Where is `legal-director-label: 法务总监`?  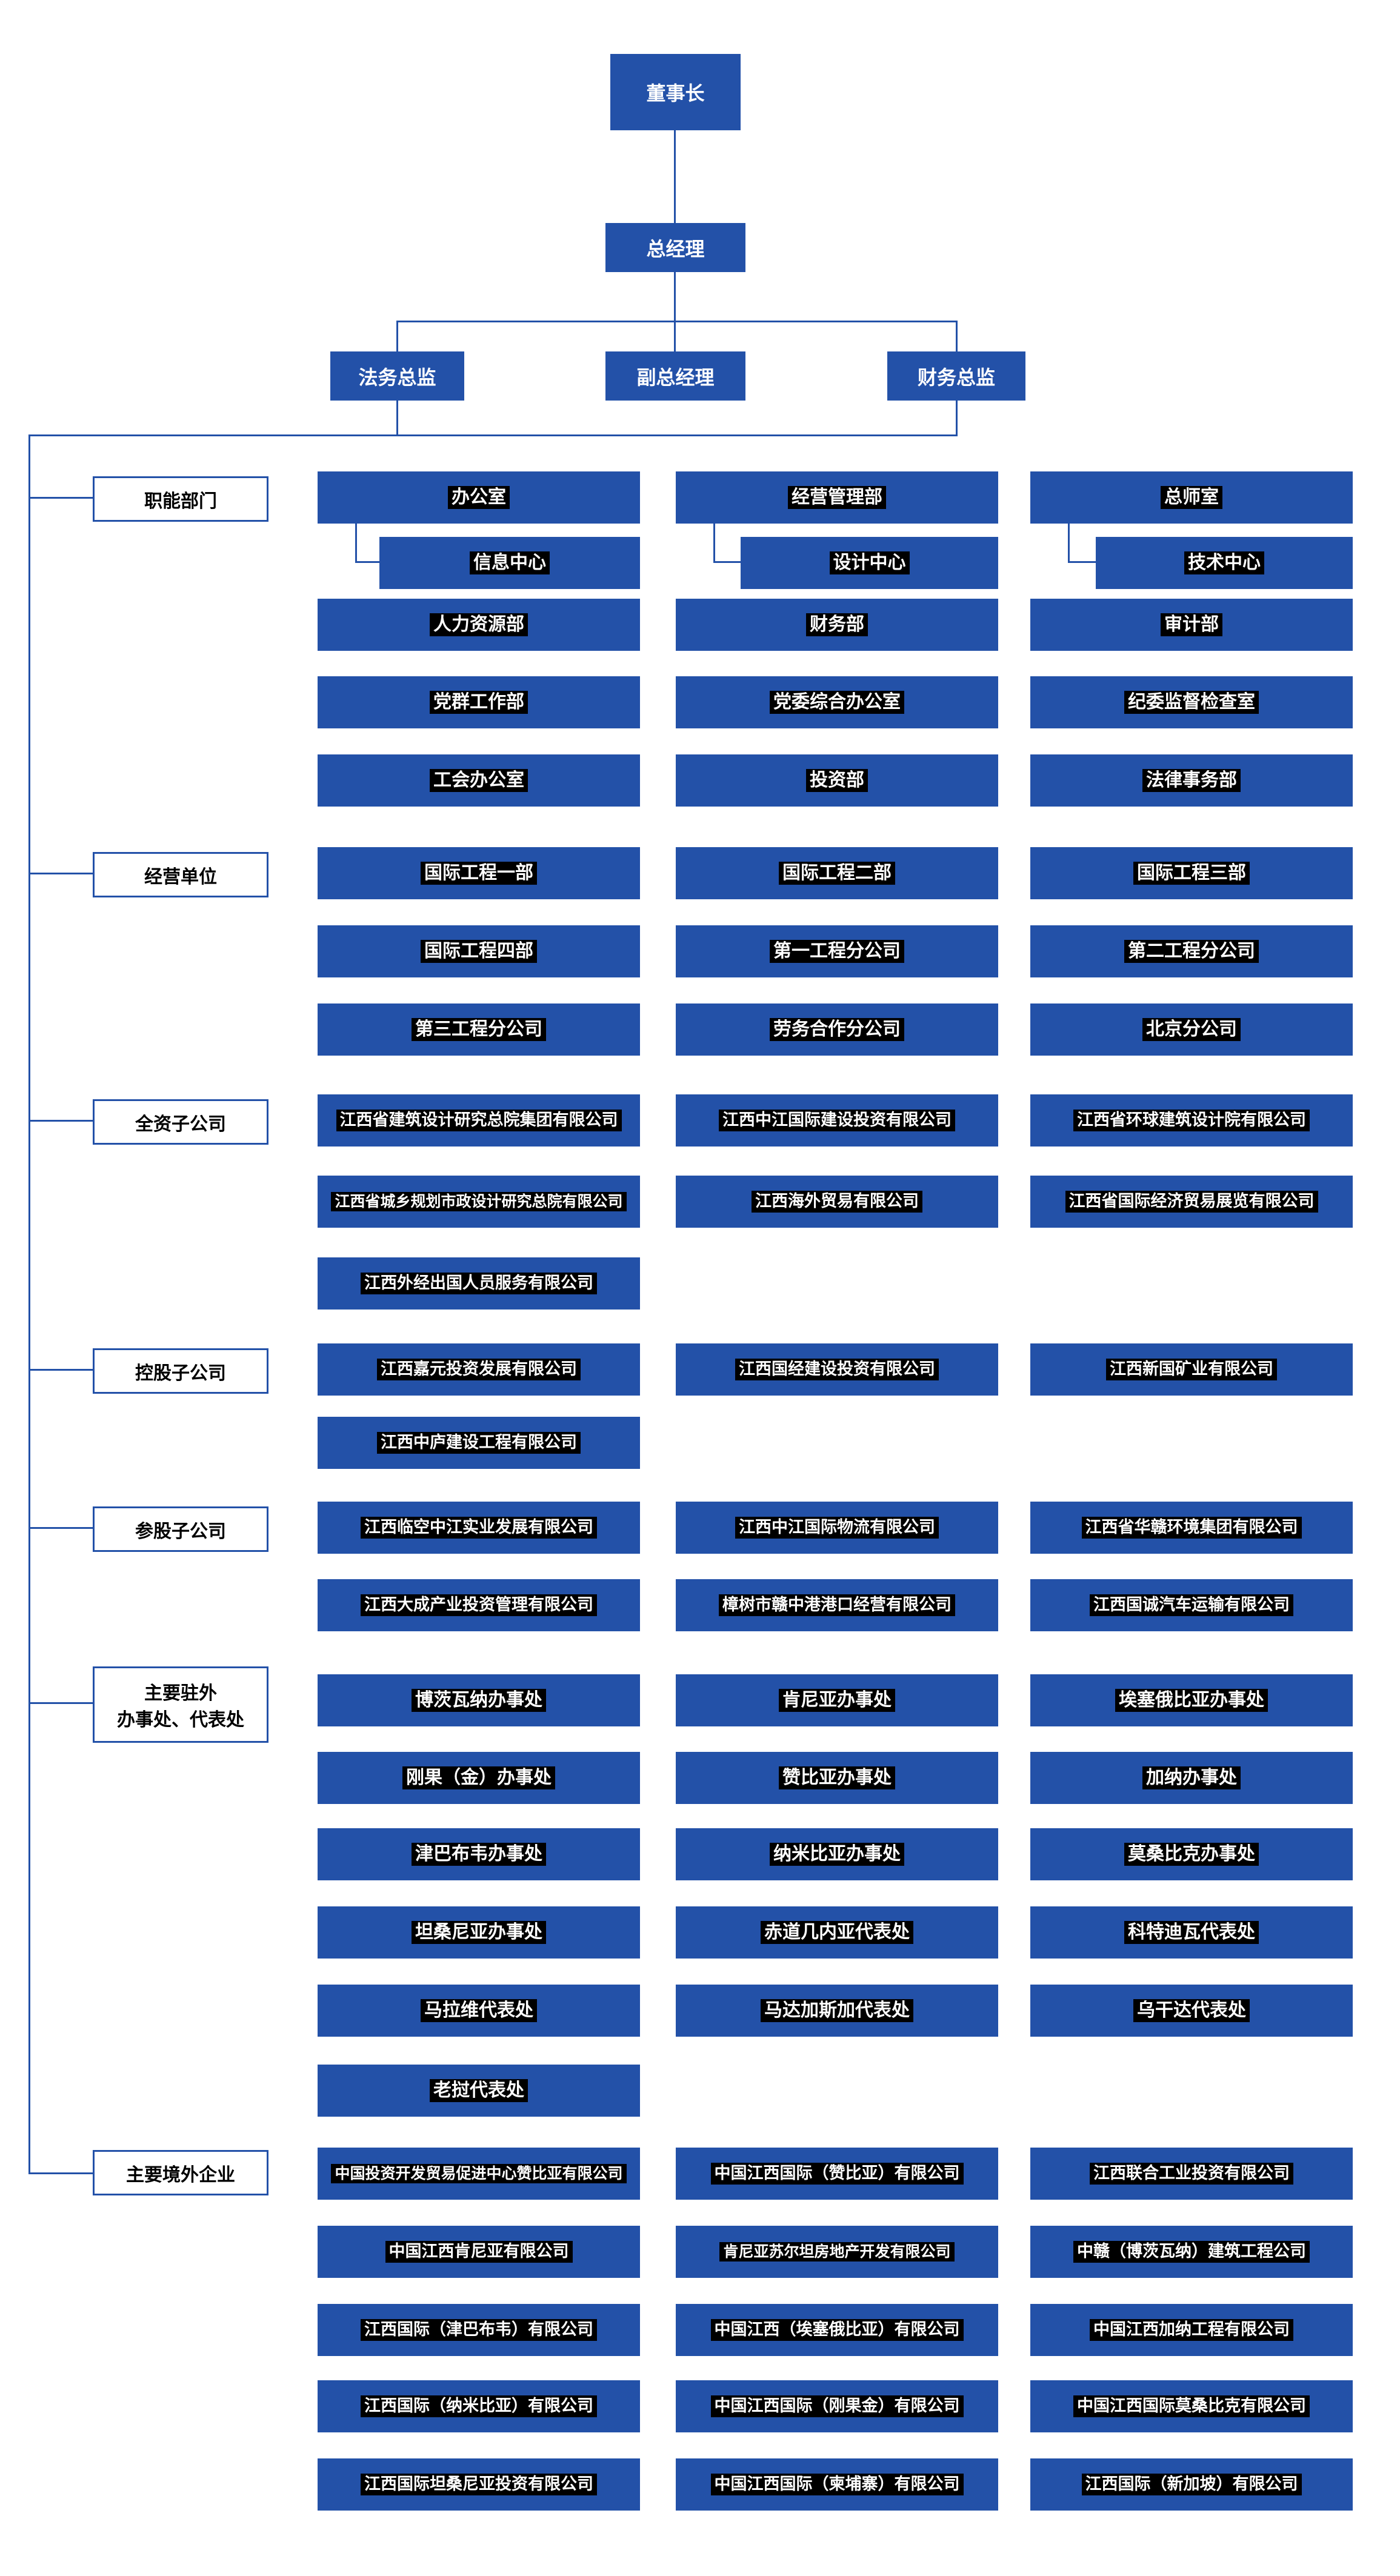 legal-director-label: 法务总监 is located at coordinates (397, 377).